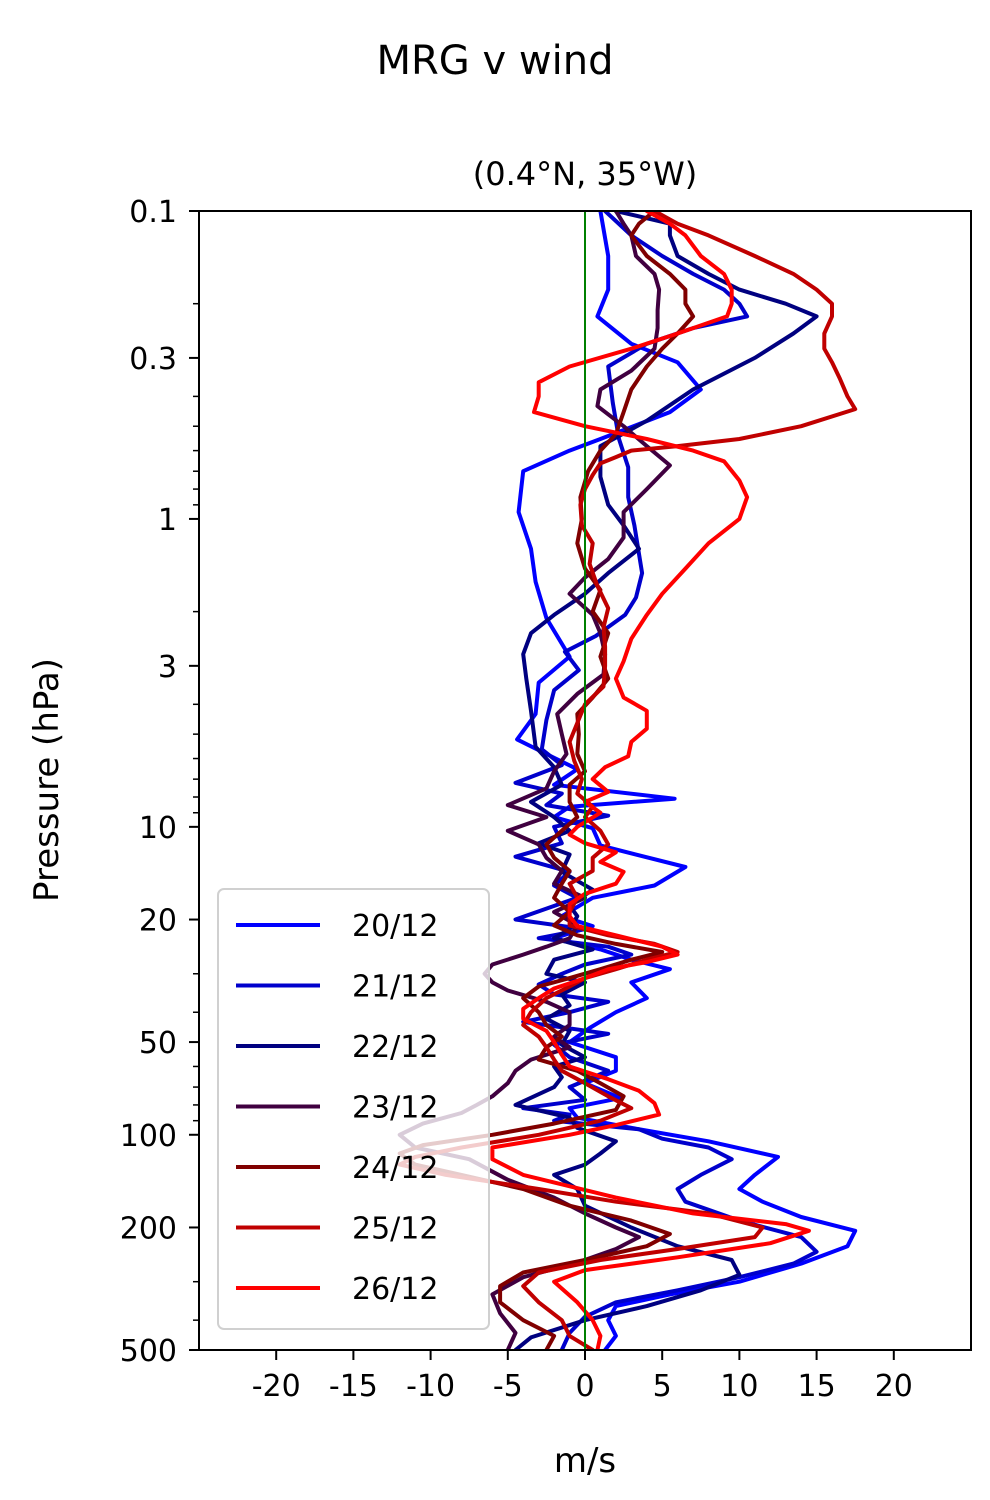 The height and width of the screenshot is (1500, 990). I want to click on x-axis-label: m/s, so click(585, 1461).